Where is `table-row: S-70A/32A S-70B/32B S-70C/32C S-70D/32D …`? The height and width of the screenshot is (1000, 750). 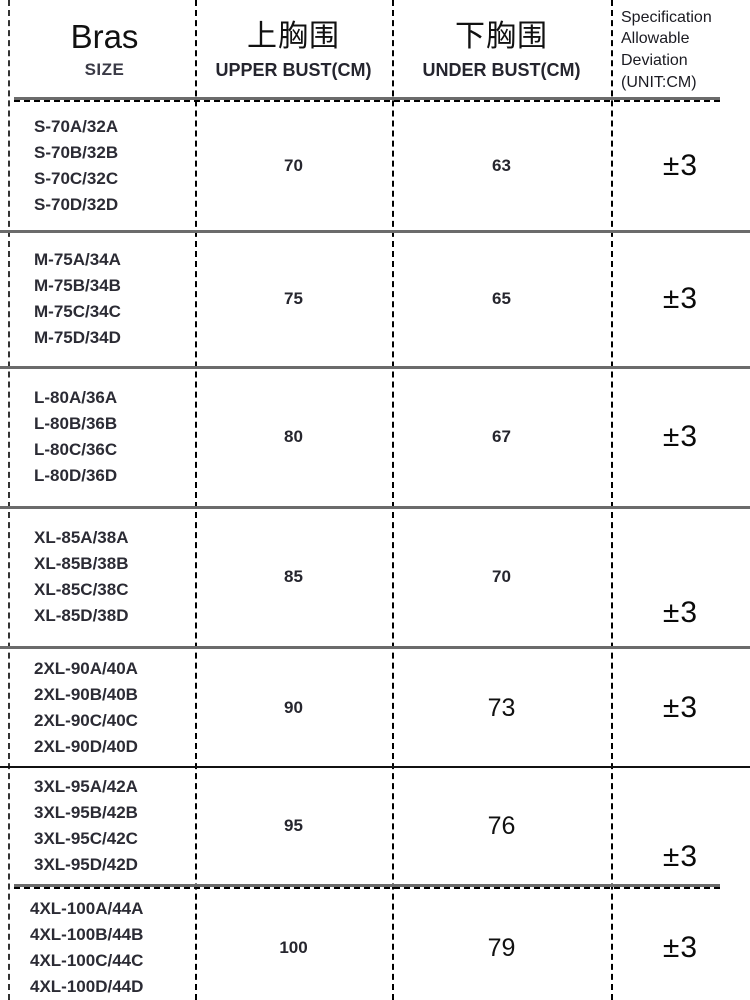 table-row: S-70A/32A S-70B/32B S-70C/32C S-70D/32D … is located at coordinates (375, 166).